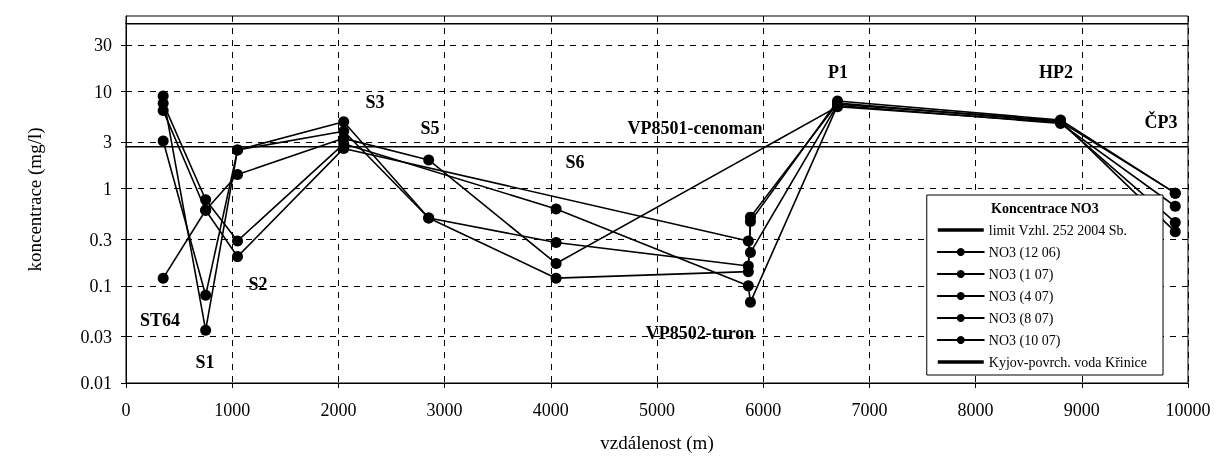  Describe the element at coordinates (232, 410) in the screenshot. I see `x-tick-label: 1000` at that location.